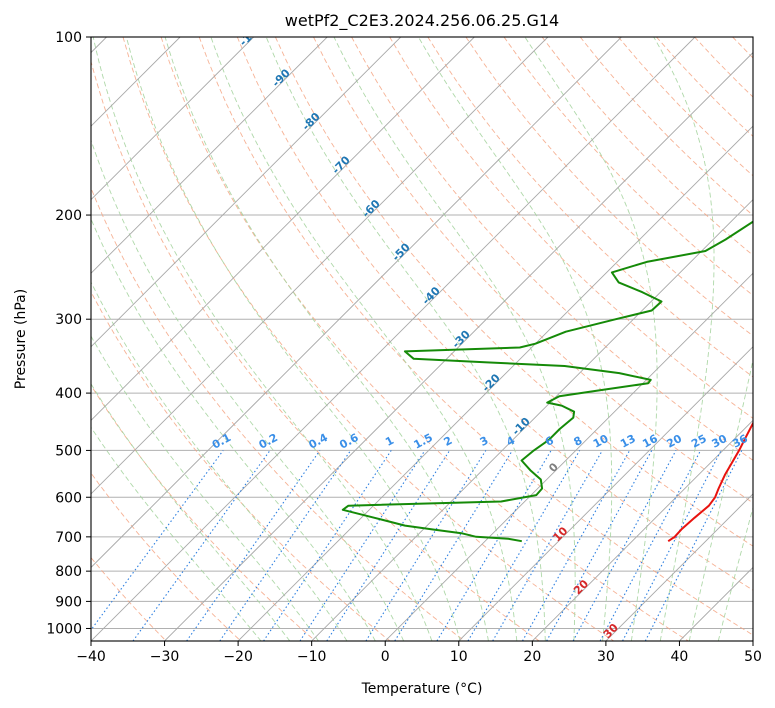 The width and height of the screenshot is (775, 708). I want to click on x-tick-label: −30, so click(165, 657).